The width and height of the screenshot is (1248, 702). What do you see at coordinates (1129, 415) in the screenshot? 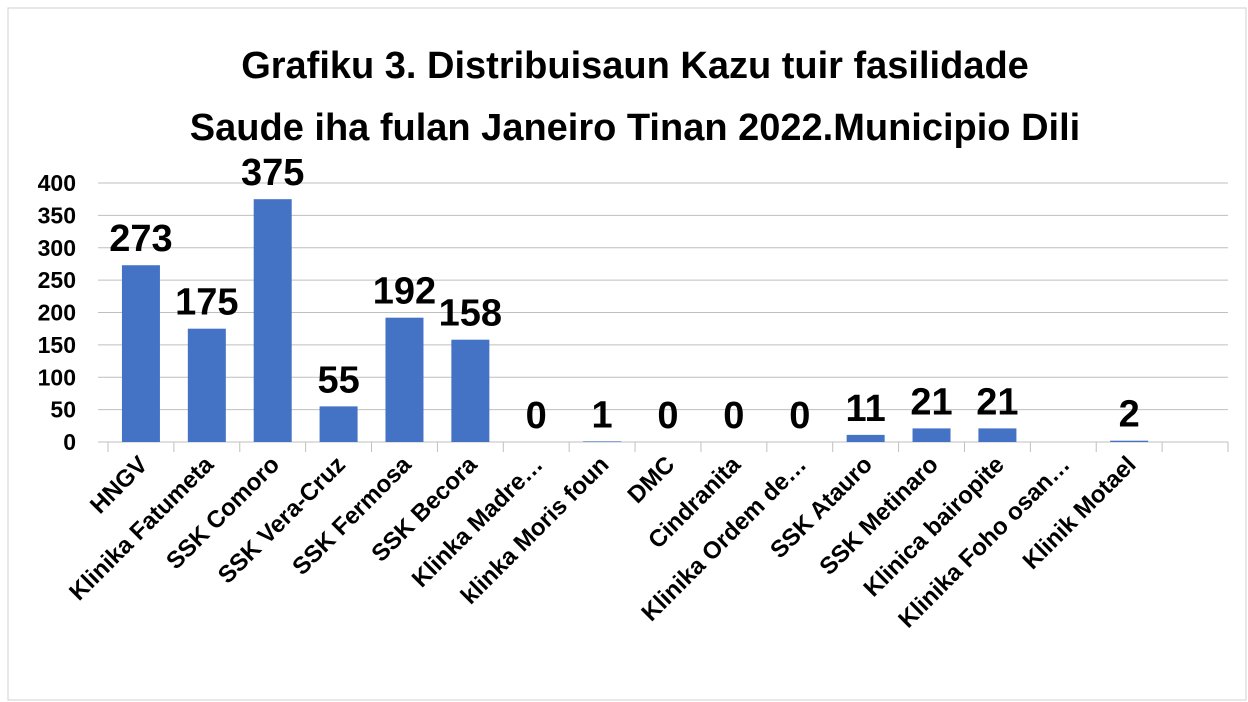
I see `data-label: 2` at bounding box center [1129, 415].